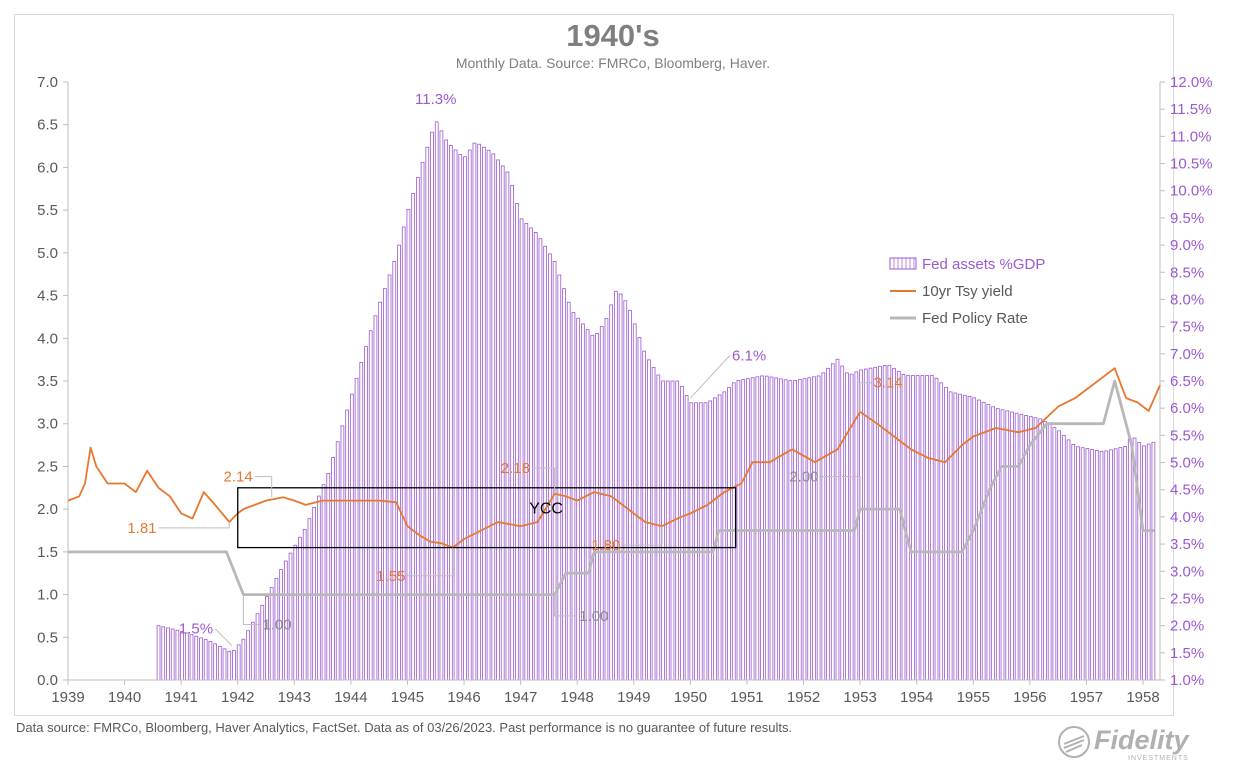 This screenshot has width=1259, height=776. What do you see at coordinates (276, 624) in the screenshot?
I see `annotation-label: 1.00` at bounding box center [276, 624].